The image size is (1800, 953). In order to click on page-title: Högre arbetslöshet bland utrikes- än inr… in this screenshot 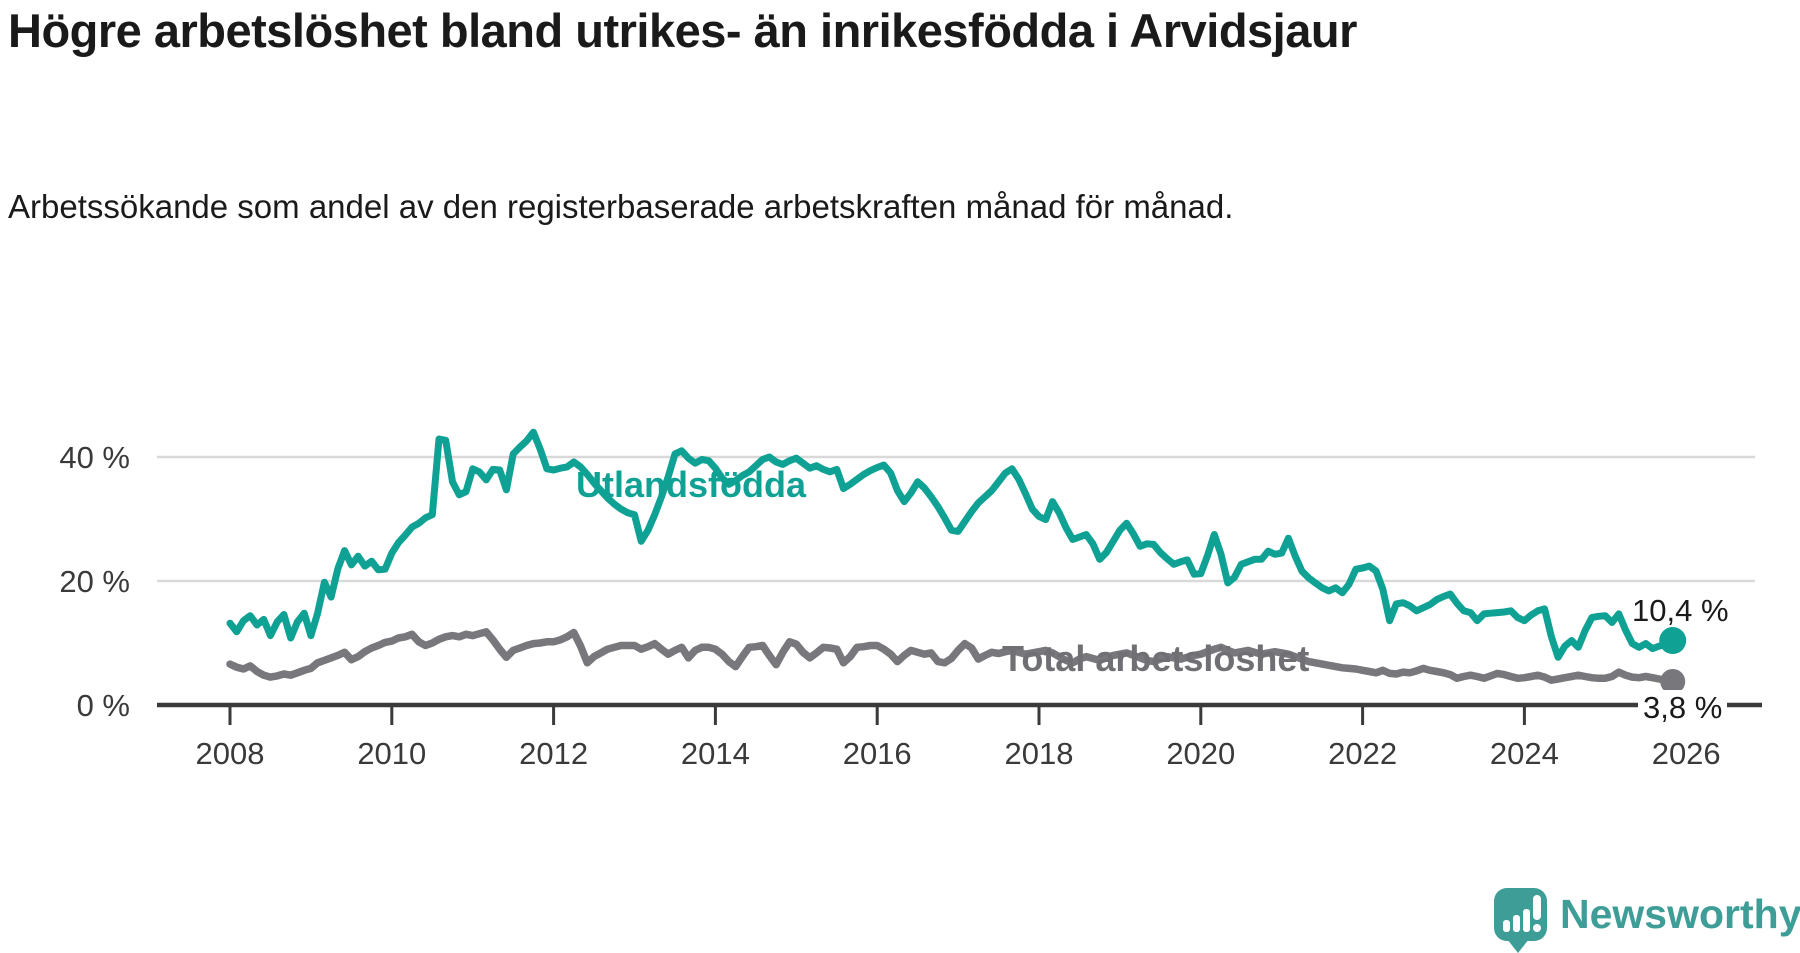, I will do `click(682, 30)`.